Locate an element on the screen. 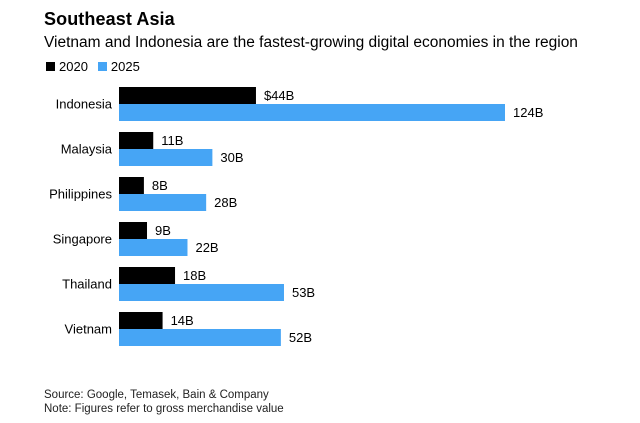 The width and height of the screenshot is (640, 423). data-label-thailand-2025: 53B is located at coordinates (303, 292).